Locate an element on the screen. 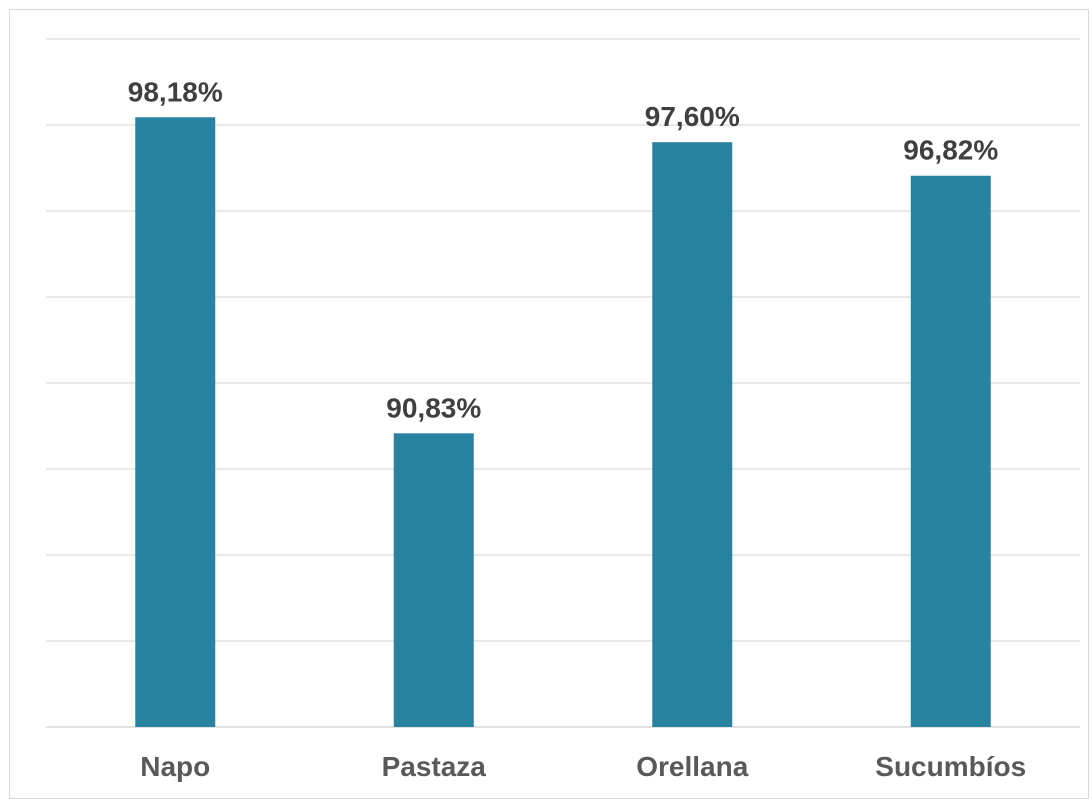 This screenshot has width=1092, height=799. category-labels: Napo Pastaza Orellana Sucumbíos is located at coordinates (583, 766).